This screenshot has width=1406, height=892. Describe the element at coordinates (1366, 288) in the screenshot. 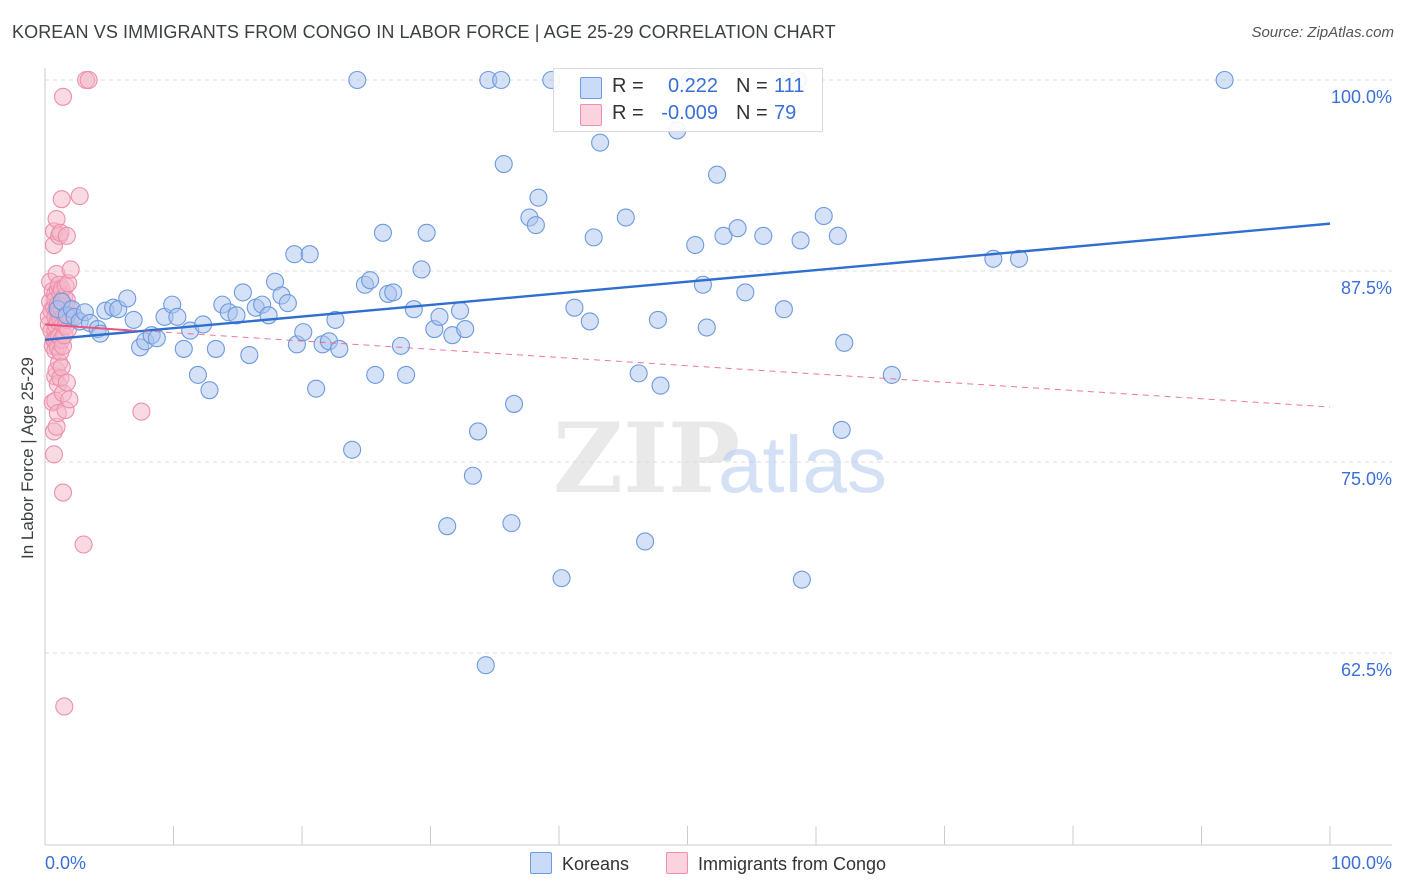

I see `y-tick-label: 87.5%` at that location.